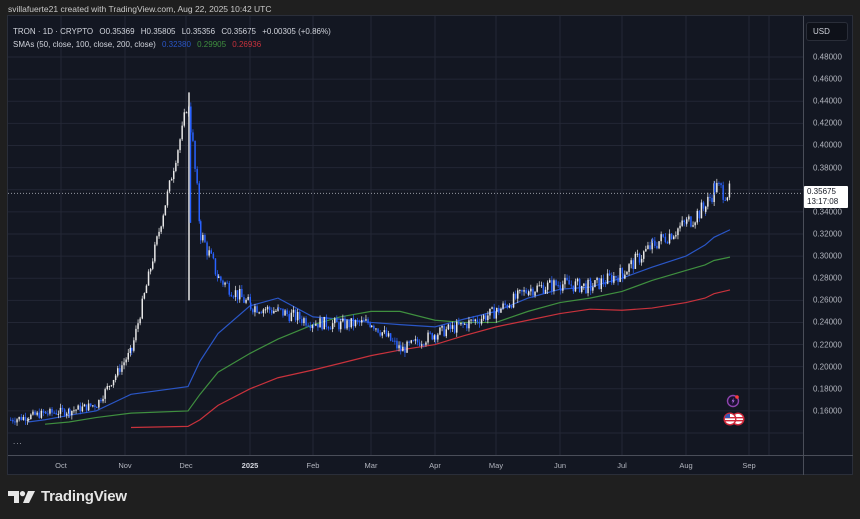 Image resolution: width=860 pixels, height=519 pixels. I want to click on time-tick: Dec, so click(186, 465).